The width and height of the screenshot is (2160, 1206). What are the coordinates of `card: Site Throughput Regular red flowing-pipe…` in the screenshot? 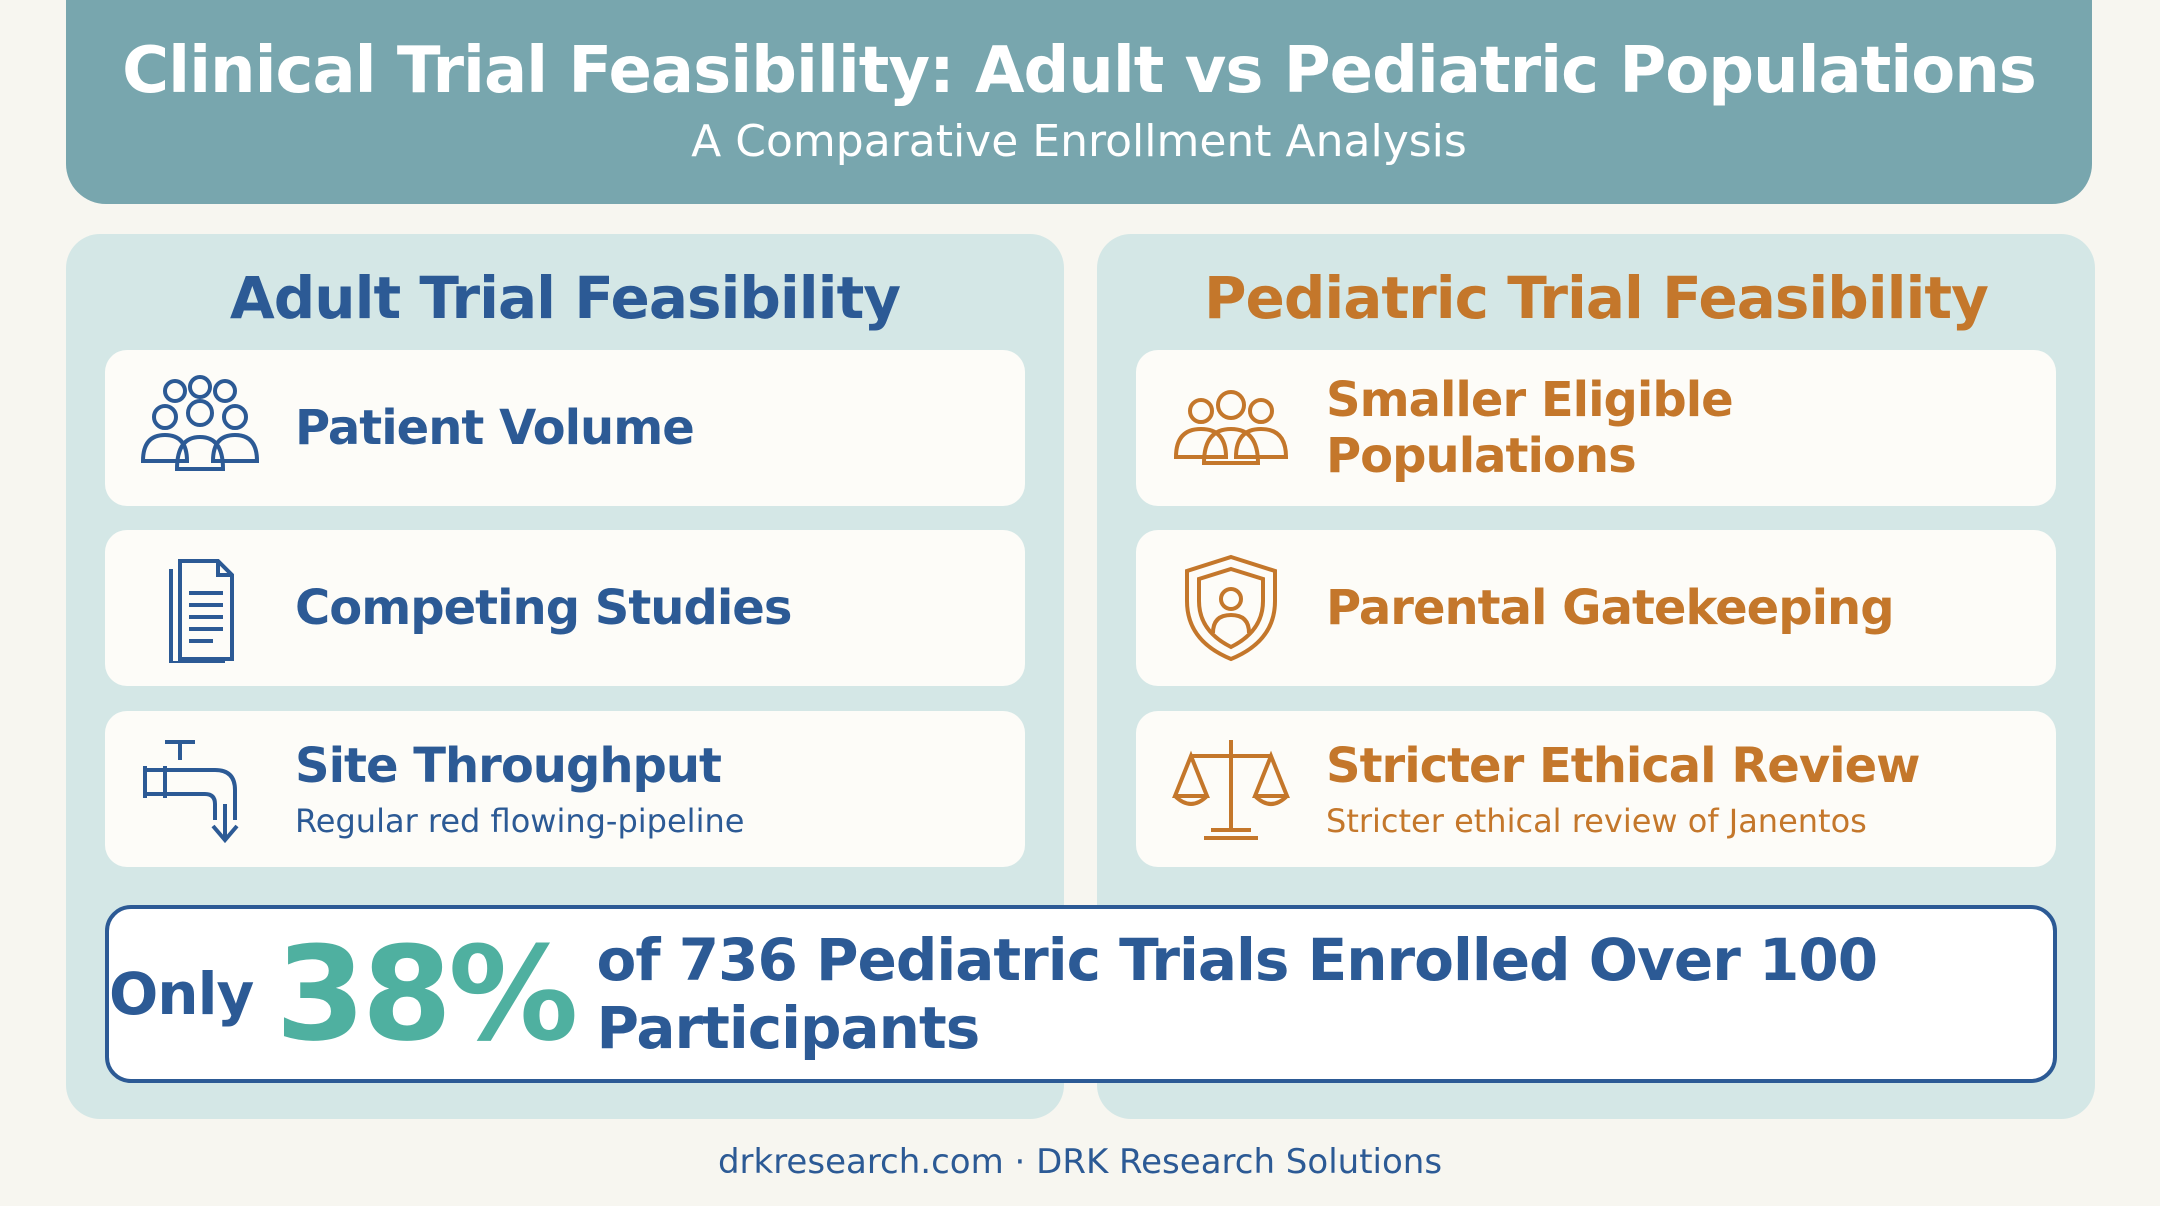 It's located at (565, 789).